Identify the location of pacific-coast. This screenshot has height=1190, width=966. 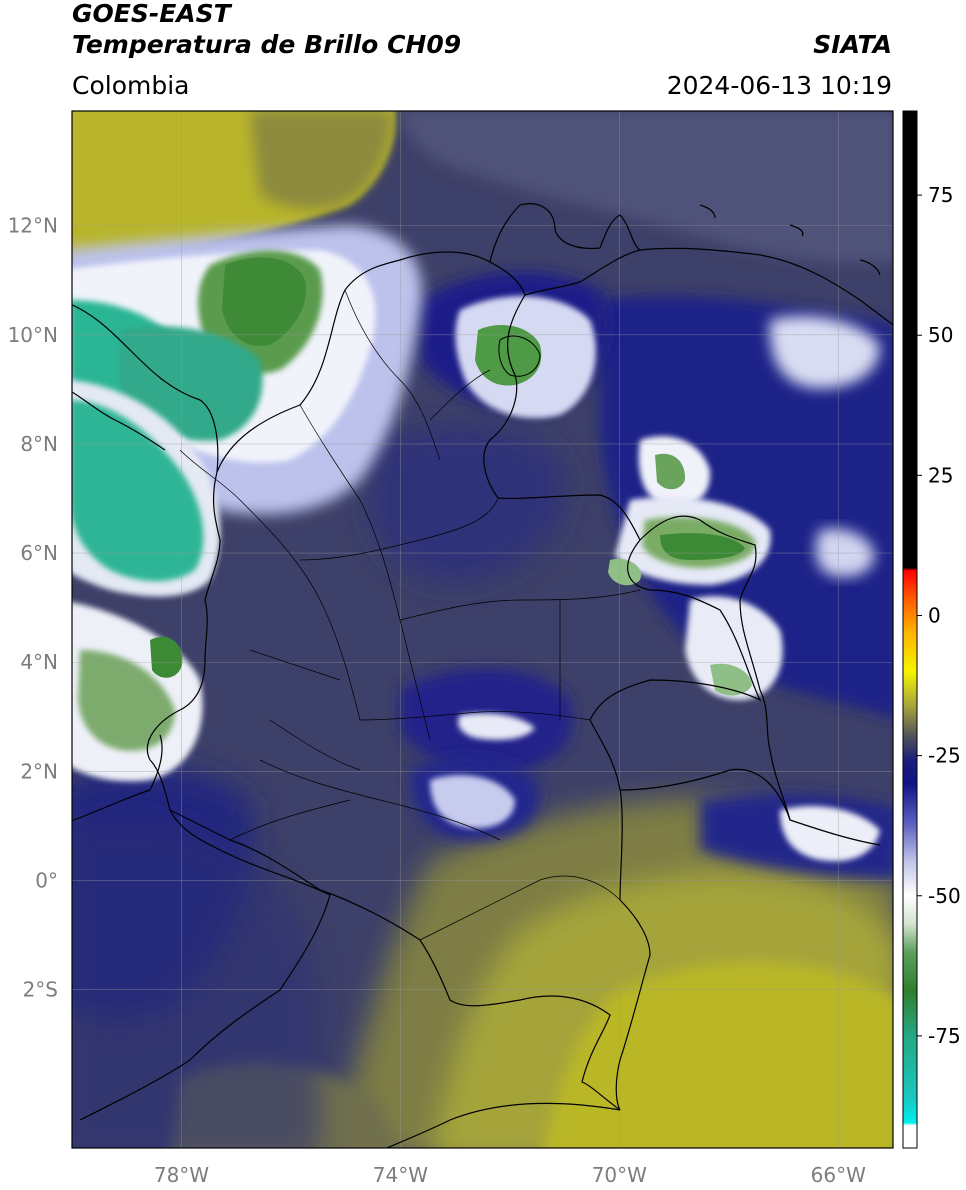
(117, 778).